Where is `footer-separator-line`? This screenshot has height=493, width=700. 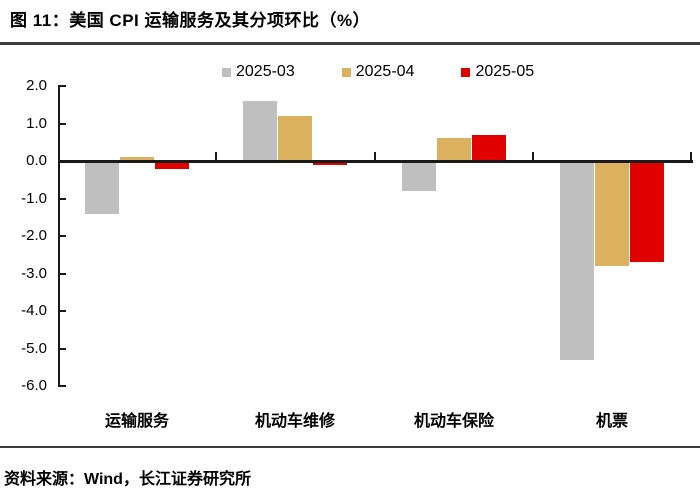
footer-separator-line is located at coordinates (350, 447).